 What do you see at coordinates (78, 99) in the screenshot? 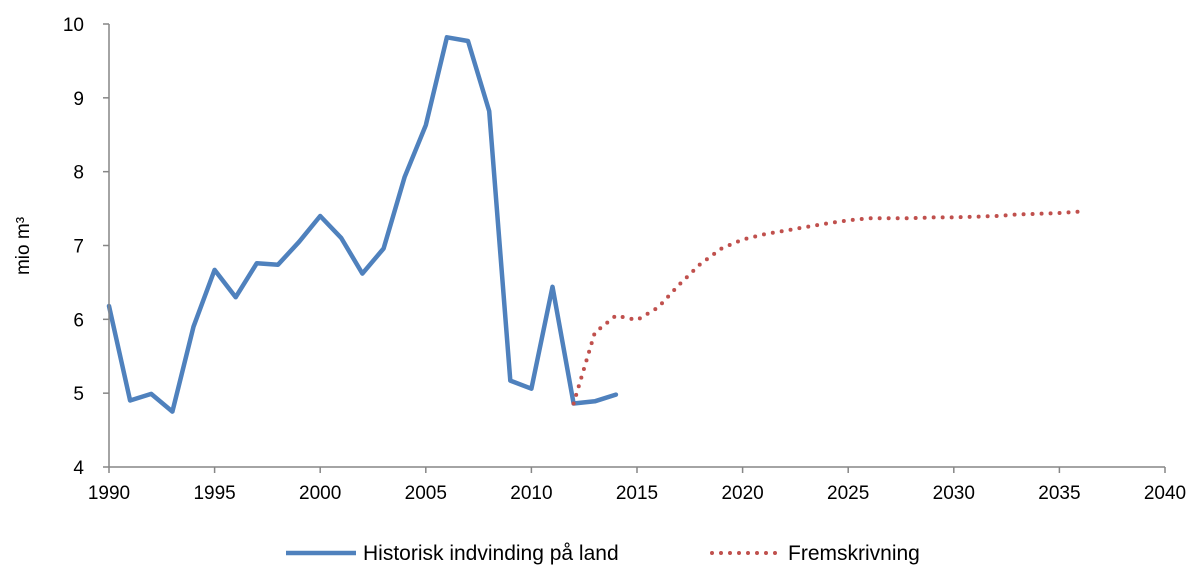
I see `y-tick-label: 9` at bounding box center [78, 99].